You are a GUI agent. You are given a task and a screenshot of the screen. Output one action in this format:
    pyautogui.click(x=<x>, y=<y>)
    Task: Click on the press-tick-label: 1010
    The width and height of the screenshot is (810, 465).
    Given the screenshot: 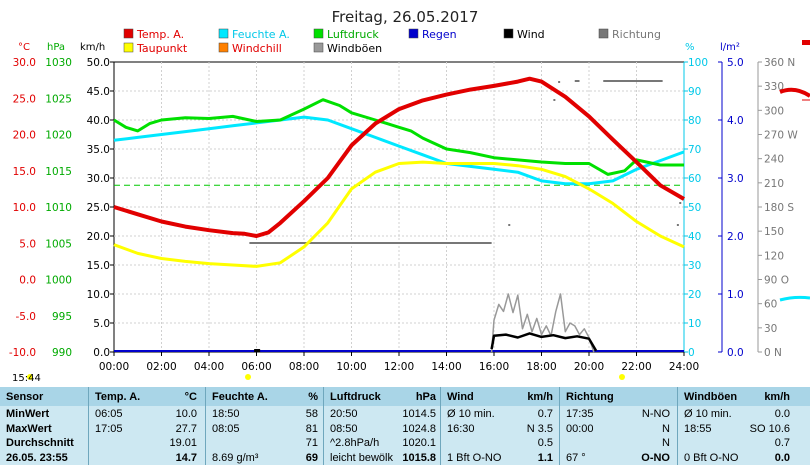 What is the action you would take?
    pyautogui.click(x=58, y=208)
    